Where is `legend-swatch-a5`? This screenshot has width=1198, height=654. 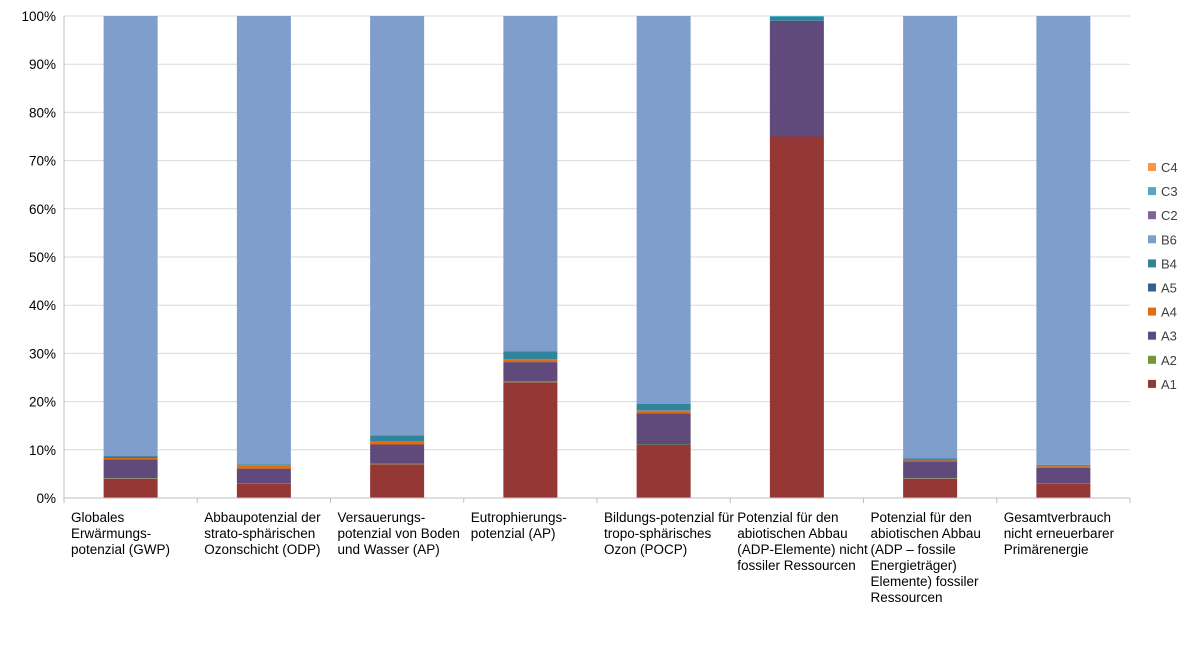
legend-swatch-a5 is located at coordinates (1152, 287).